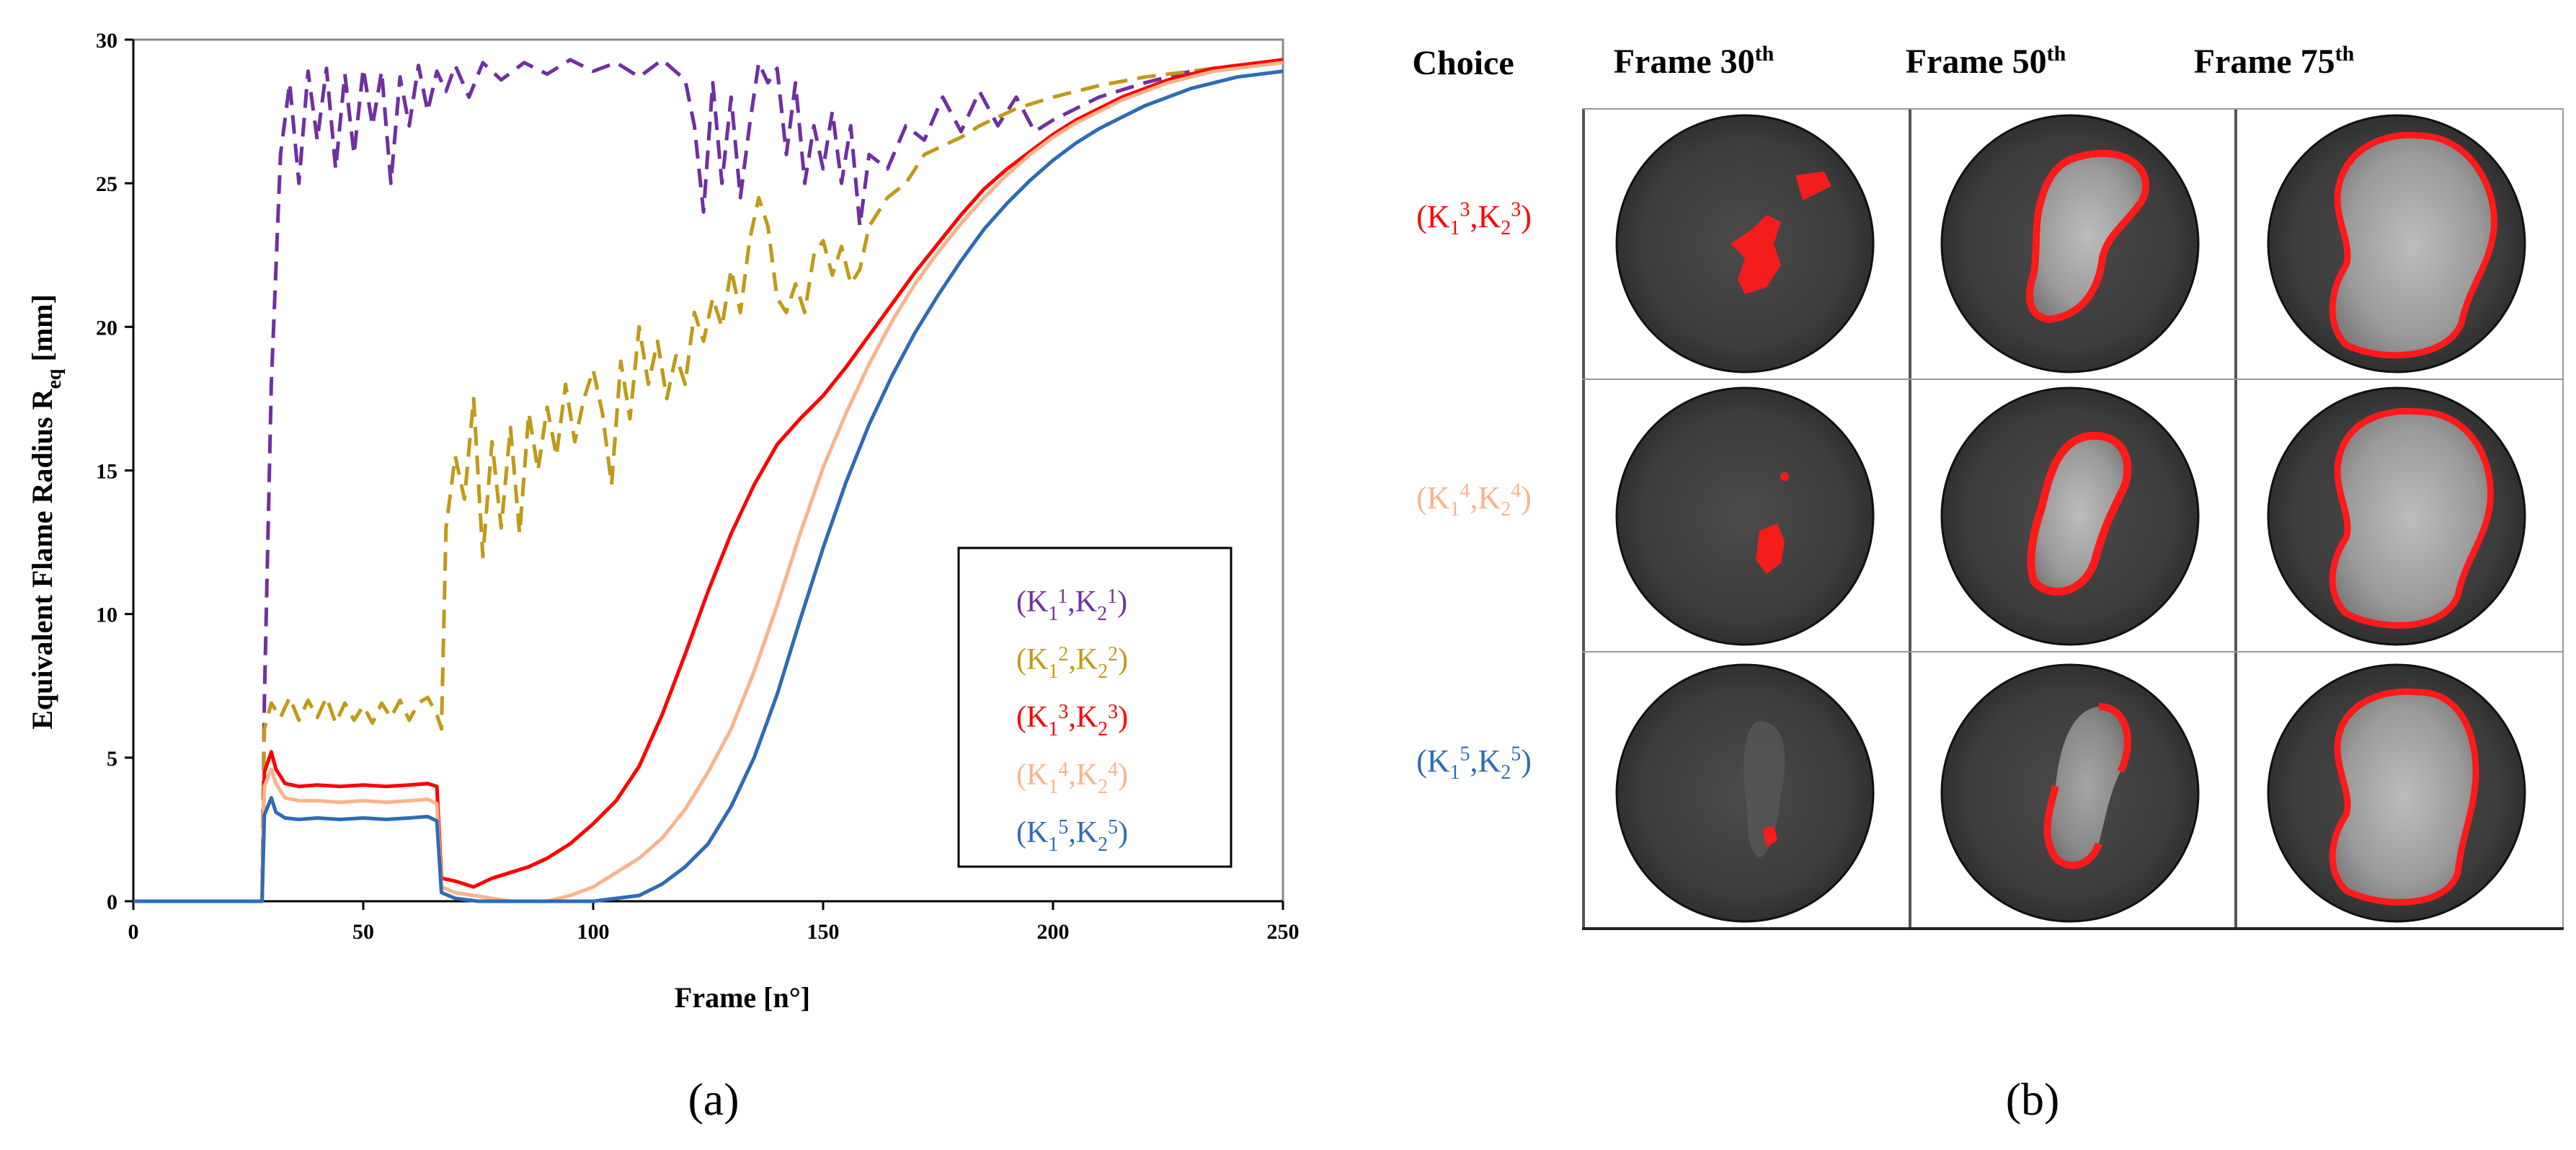 Image resolution: width=2576 pixels, height=1150 pixels. I want to click on flame-cell-k5-frame75, so click(2396, 793).